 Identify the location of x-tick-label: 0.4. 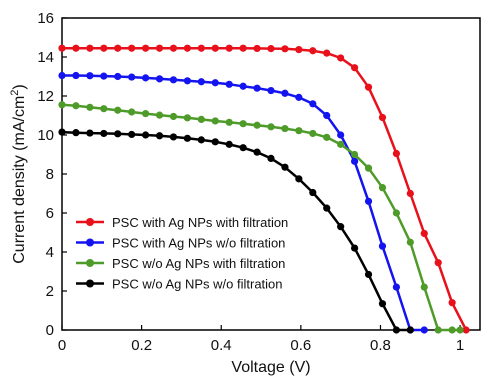
(221, 345).